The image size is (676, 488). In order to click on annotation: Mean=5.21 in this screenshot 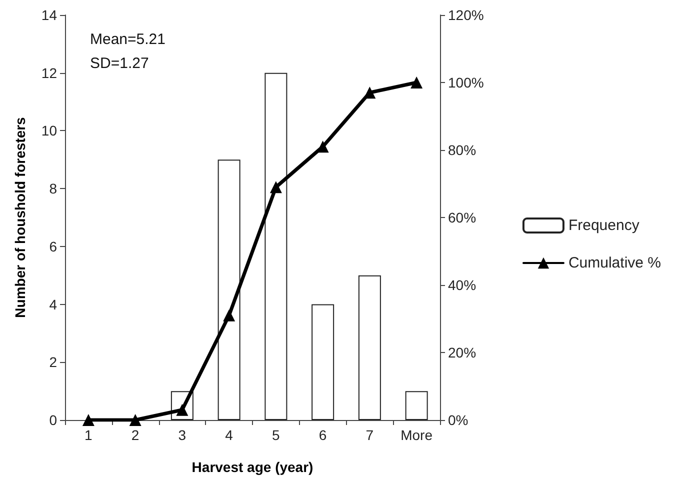, I will do `click(128, 39)`.